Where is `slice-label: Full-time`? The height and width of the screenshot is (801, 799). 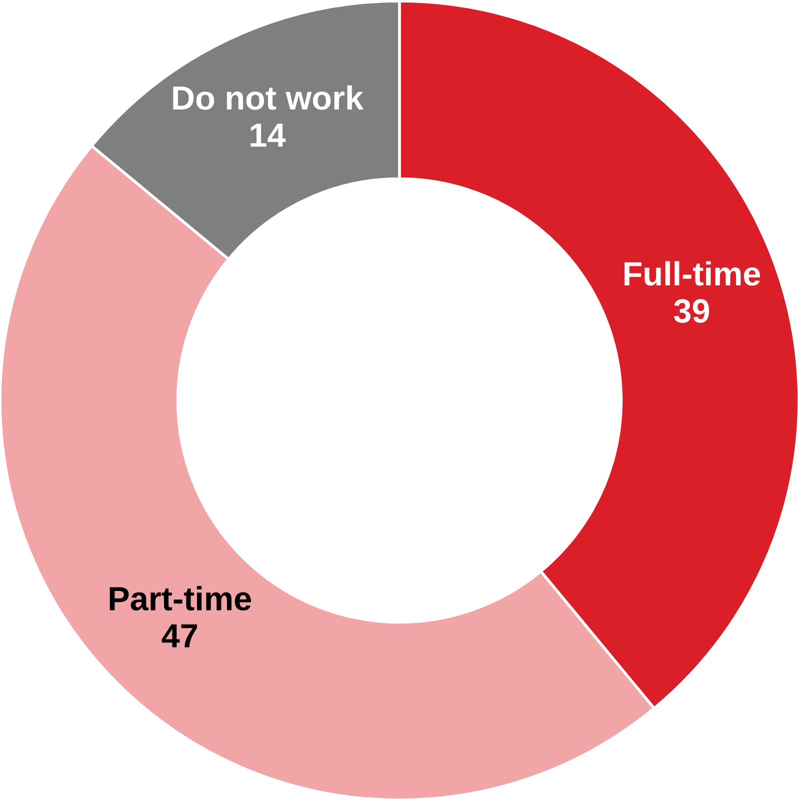 slice-label: Full-time is located at coordinates (692, 273).